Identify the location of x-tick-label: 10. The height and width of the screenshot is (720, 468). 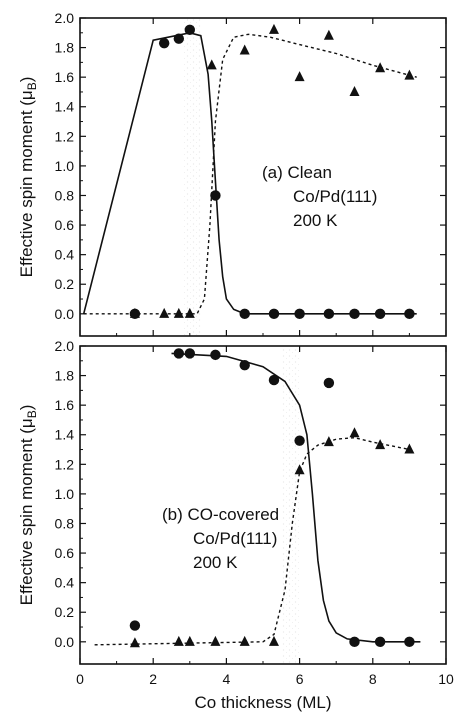
(446, 679).